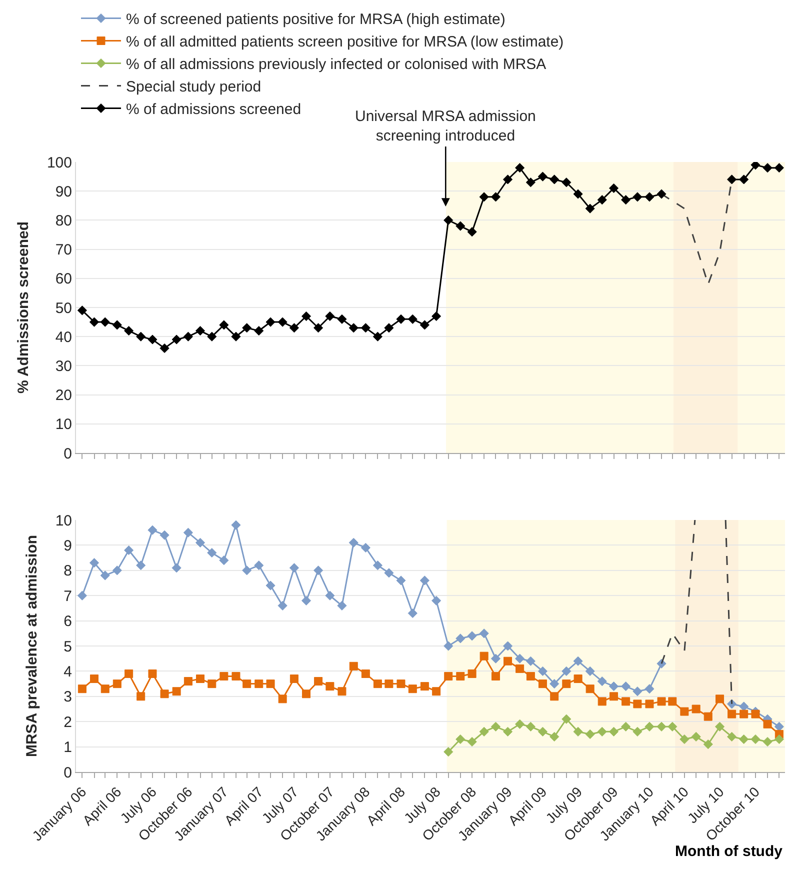 This screenshot has height=872, width=787. I want to click on y-tick-label: 9, so click(68, 545).